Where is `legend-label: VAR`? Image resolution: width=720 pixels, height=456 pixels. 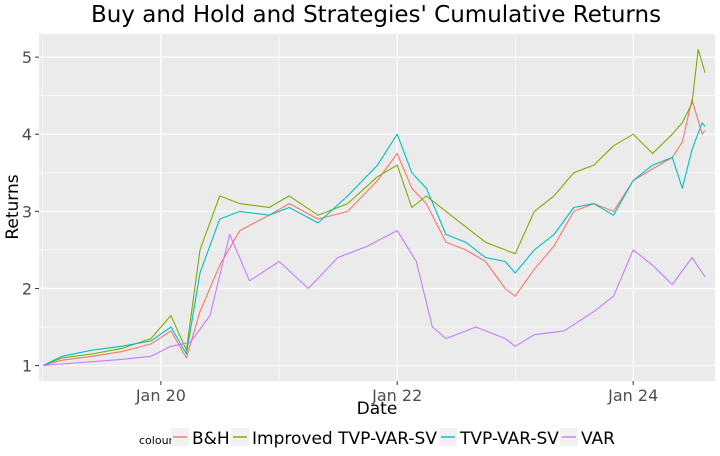 legend-label: VAR is located at coordinates (598, 439).